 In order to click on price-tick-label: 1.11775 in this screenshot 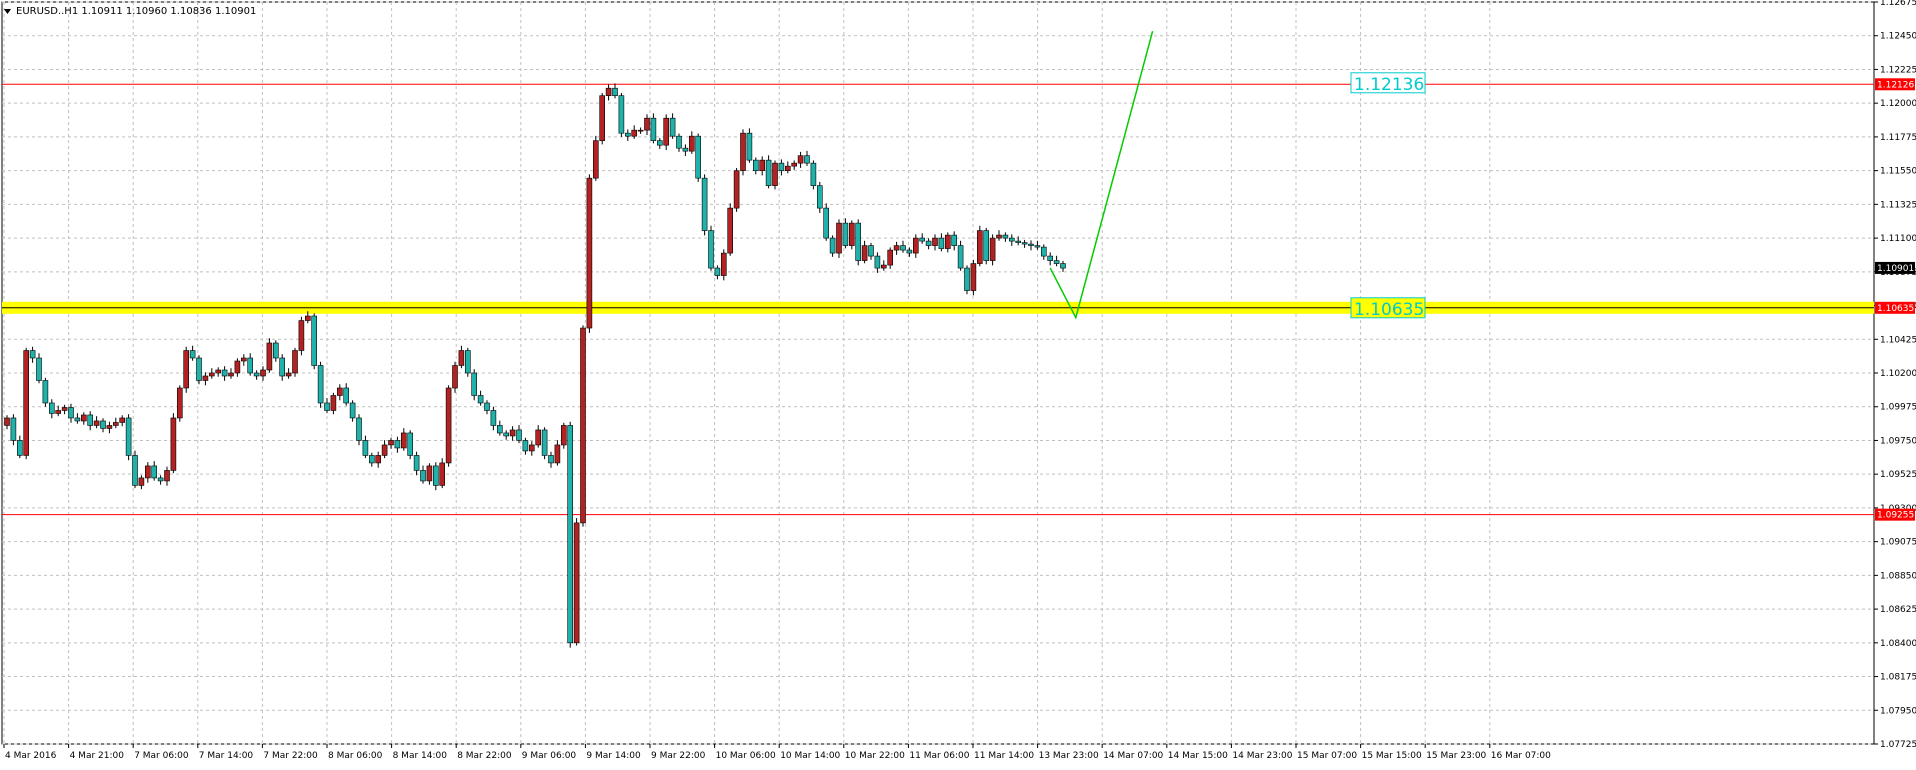, I will do `click(1898, 138)`.